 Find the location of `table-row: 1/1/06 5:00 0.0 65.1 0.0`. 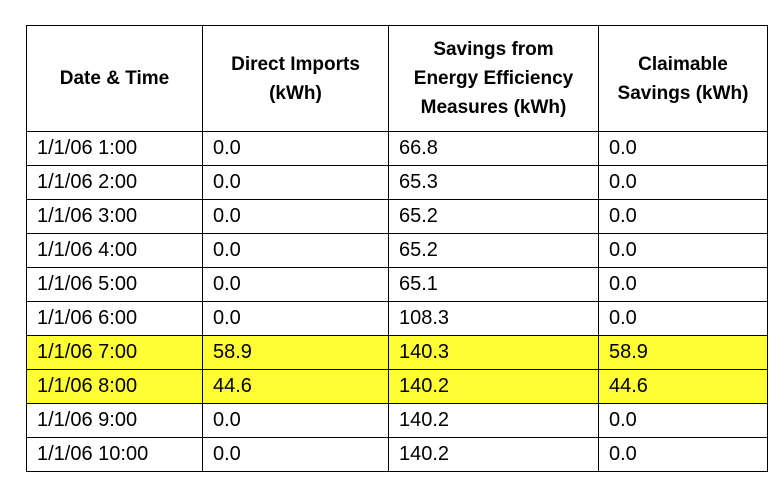

table-row: 1/1/06 5:00 0.0 65.1 0.0 is located at coordinates (397, 284).